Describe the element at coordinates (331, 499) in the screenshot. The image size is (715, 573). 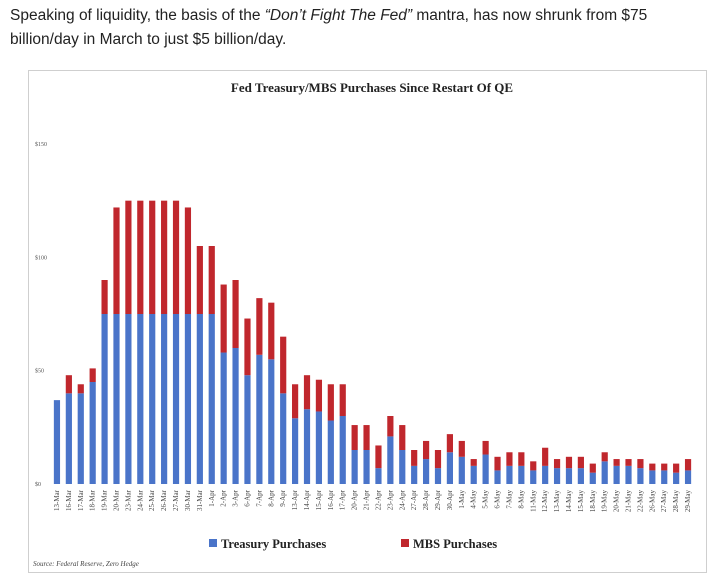
I see `x-tick-label: 16-Apr` at that location.